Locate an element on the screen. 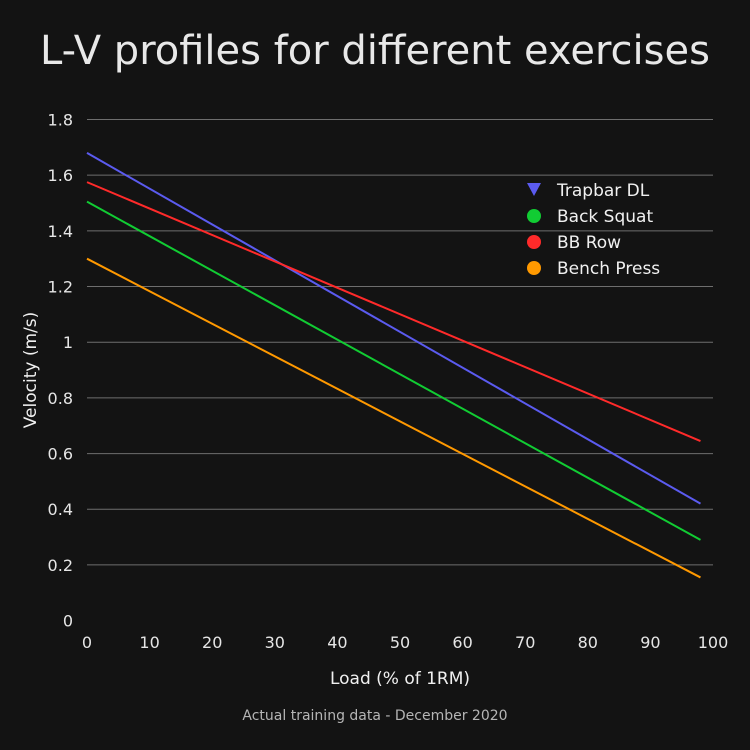  x-tick-label: 10 is located at coordinates (149, 642).